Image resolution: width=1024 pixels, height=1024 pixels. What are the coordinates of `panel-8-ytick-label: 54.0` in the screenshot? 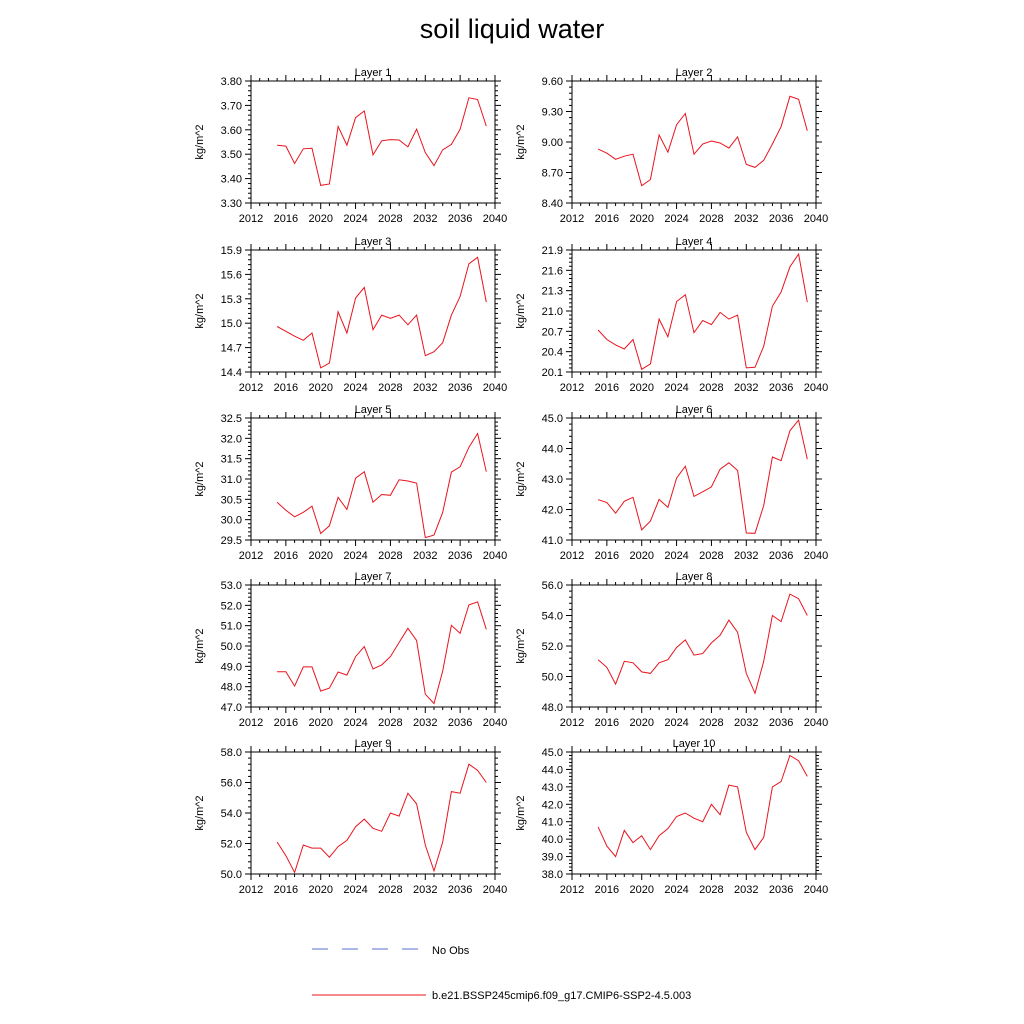 It's located at (552, 617).